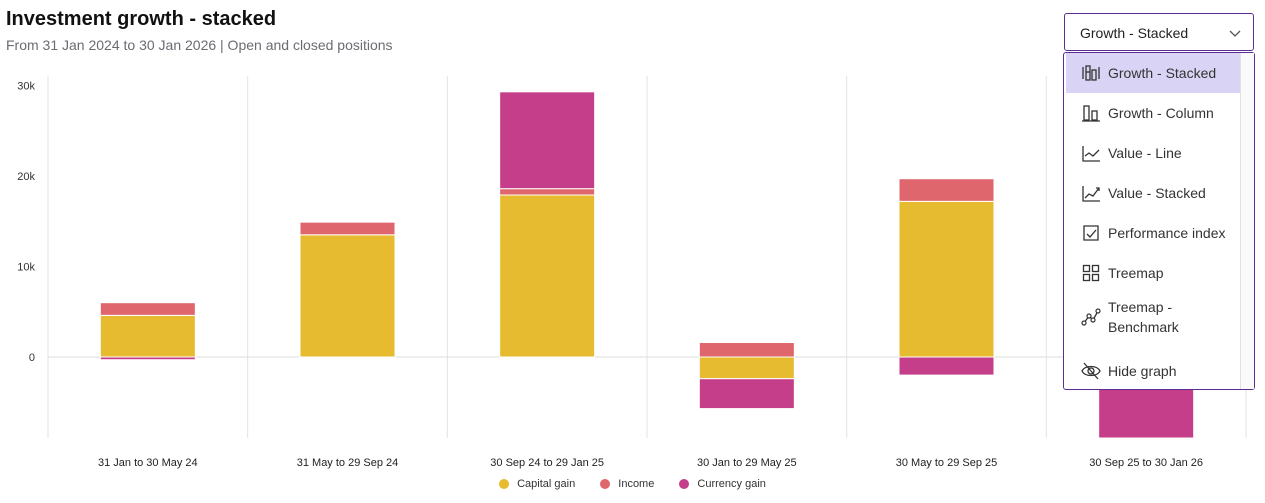  What do you see at coordinates (348, 463) in the screenshot?
I see `x-tick-label: 31 May to 29 Sep 24` at bounding box center [348, 463].